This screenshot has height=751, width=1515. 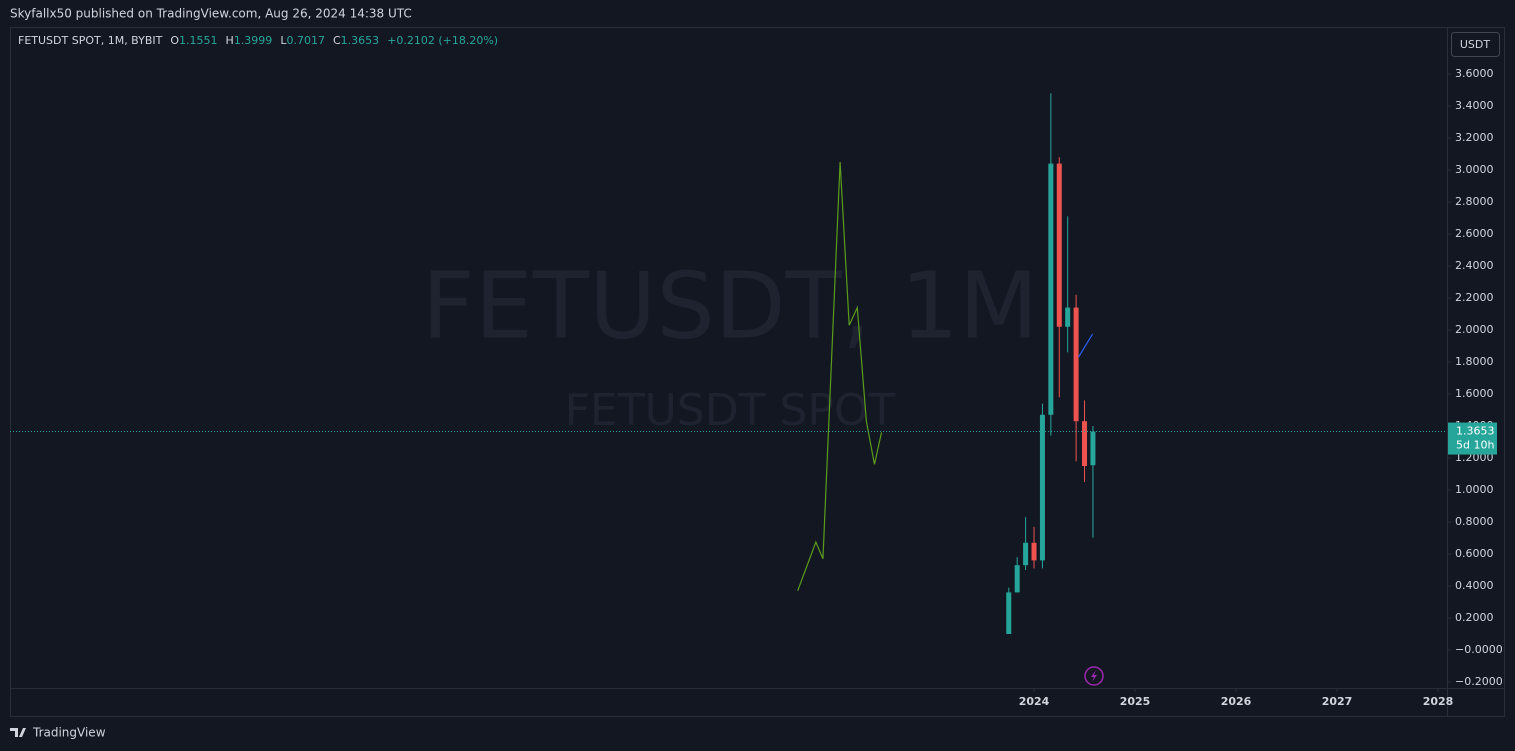 I want to click on legend-item: O, so click(x=174, y=40).